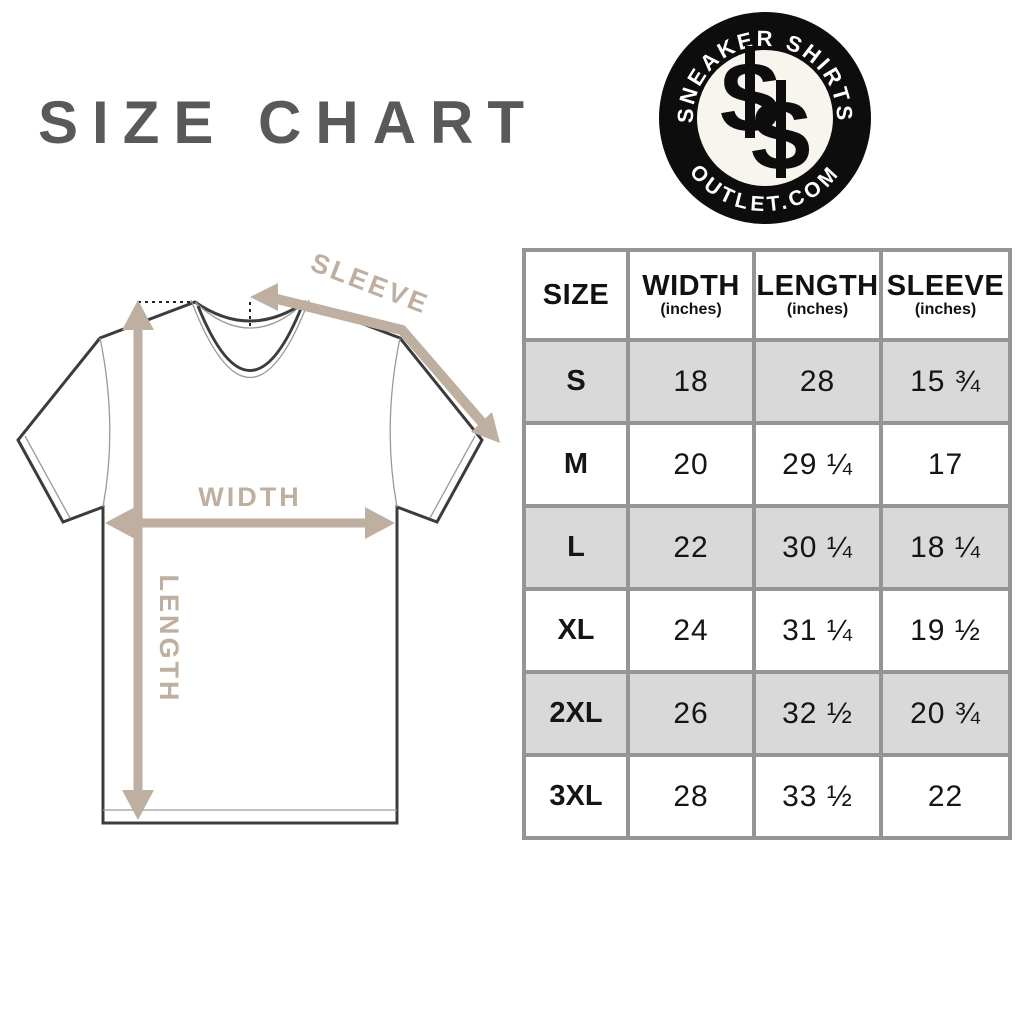  What do you see at coordinates (288, 122) in the screenshot?
I see `page-title: SIZE CHART` at bounding box center [288, 122].